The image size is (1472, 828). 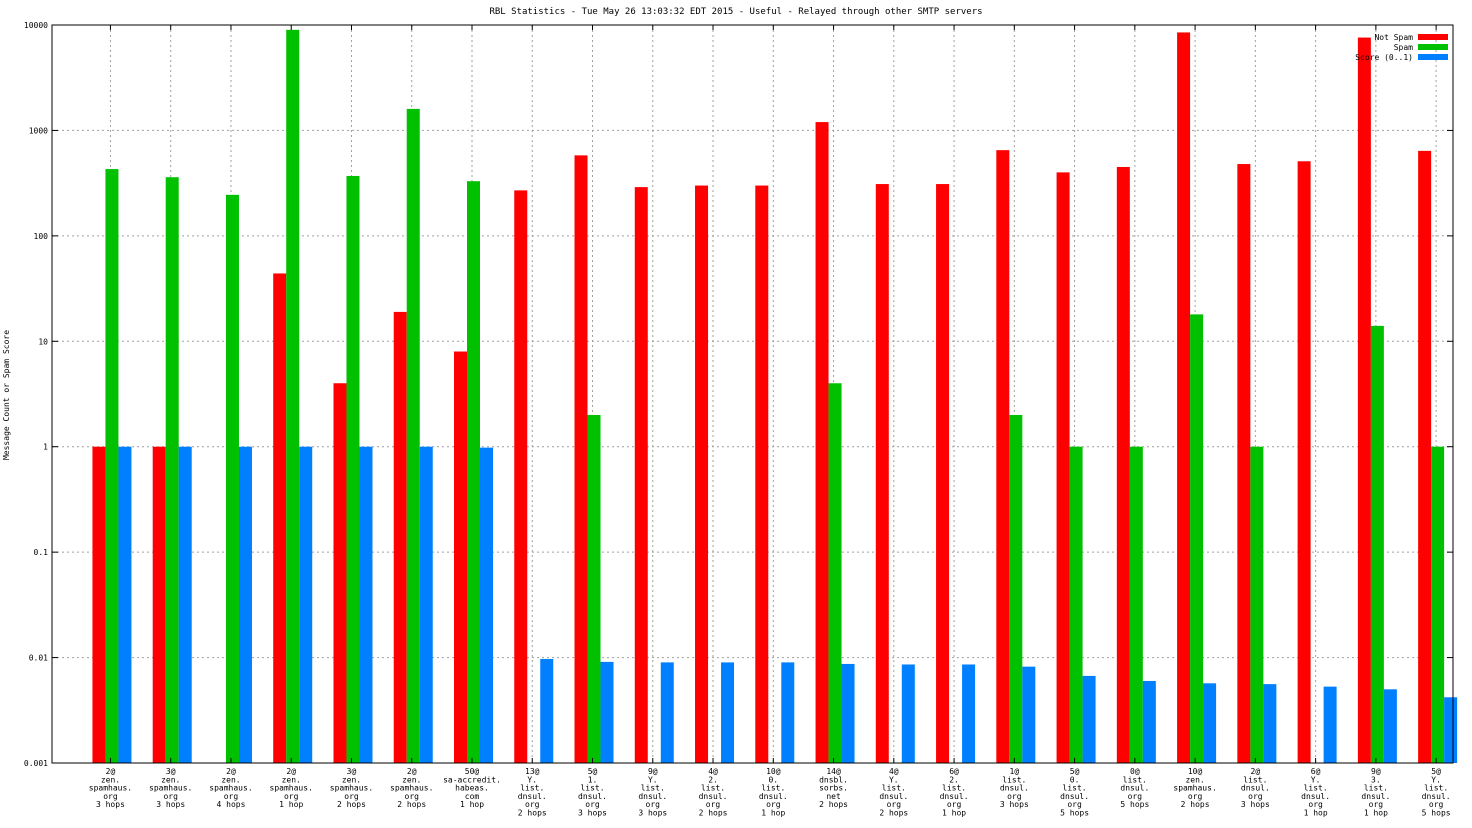 What do you see at coordinates (1376, 771) in the screenshot?
I see `category-label: 9@` at bounding box center [1376, 771].